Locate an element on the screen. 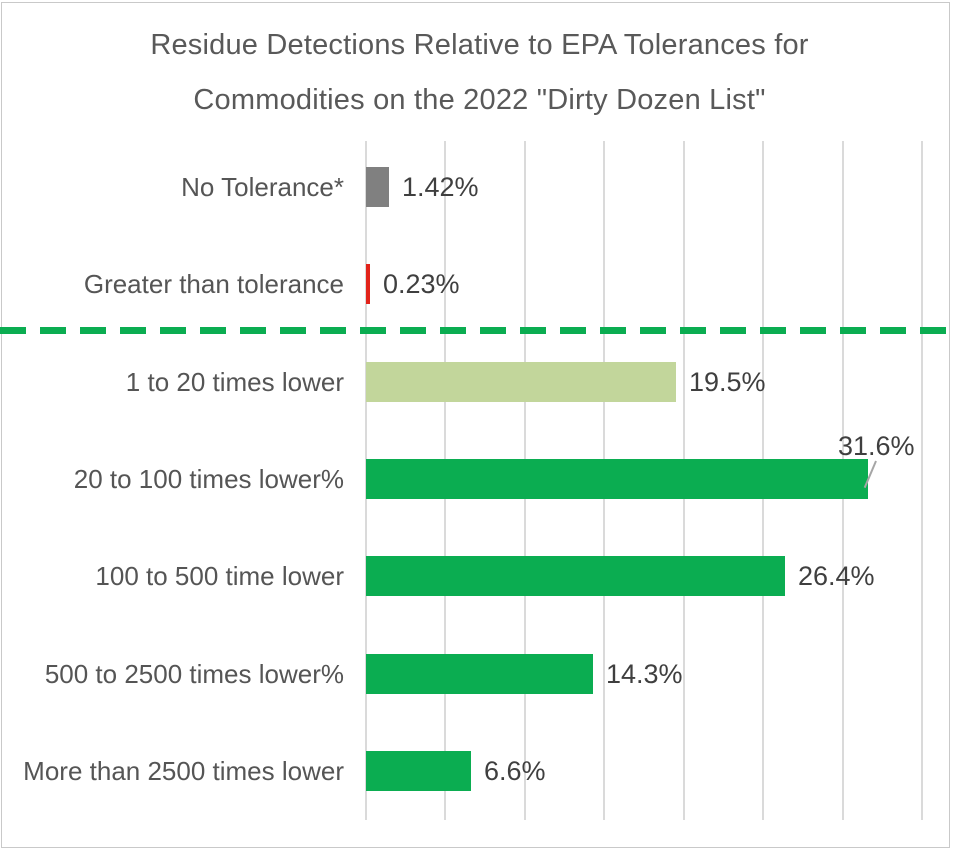 The width and height of the screenshot is (959, 855). value-label: 14.3% is located at coordinates (644, 673).